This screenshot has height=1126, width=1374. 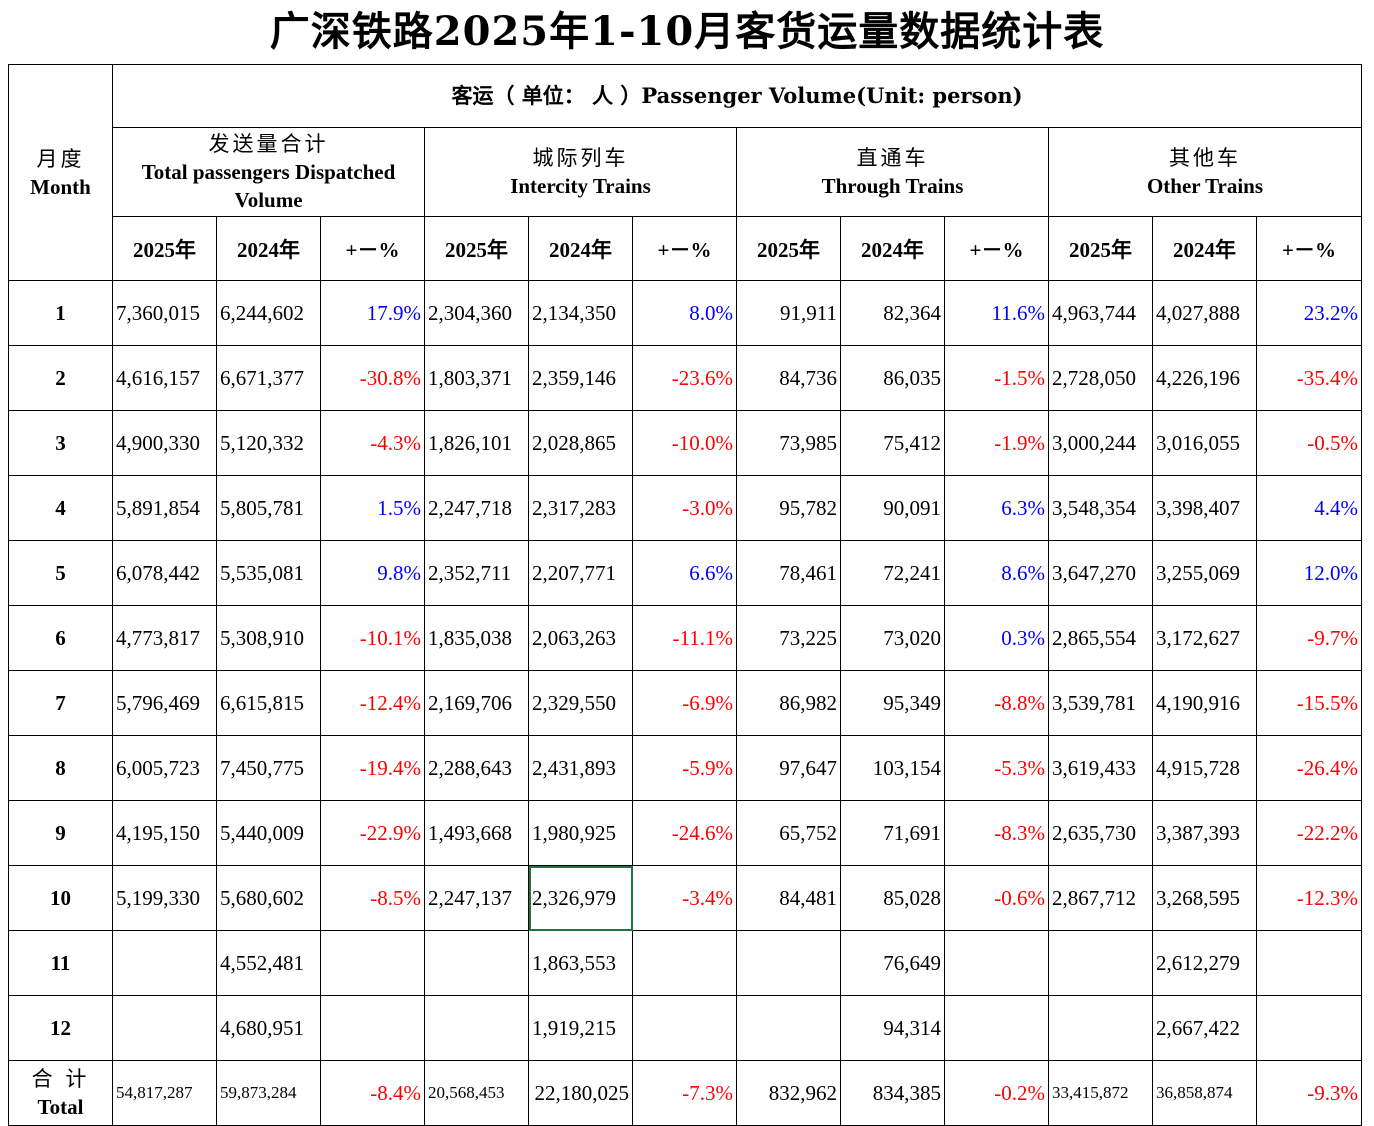 I want to click on value-cell: 5,796,469, so click(x=164, y=703).